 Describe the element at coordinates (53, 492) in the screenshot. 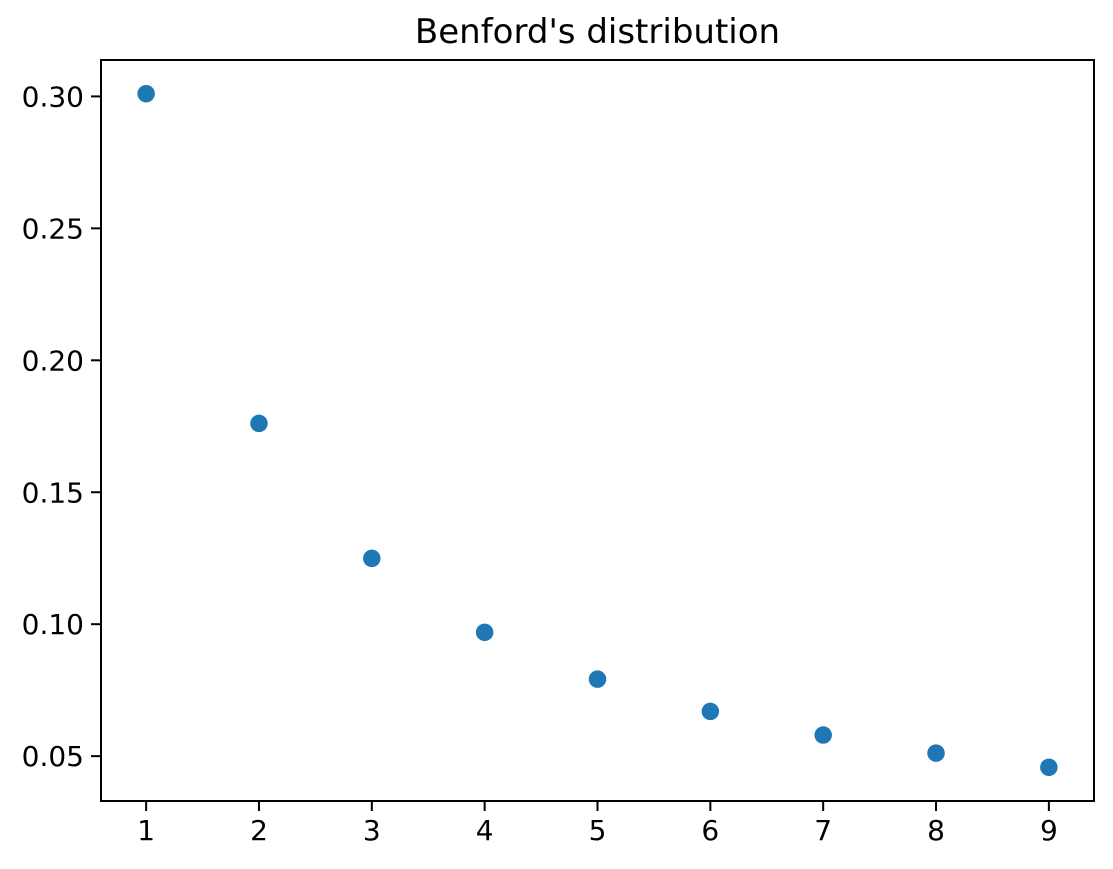

I see `y-tick-label: 0.15` at that location.